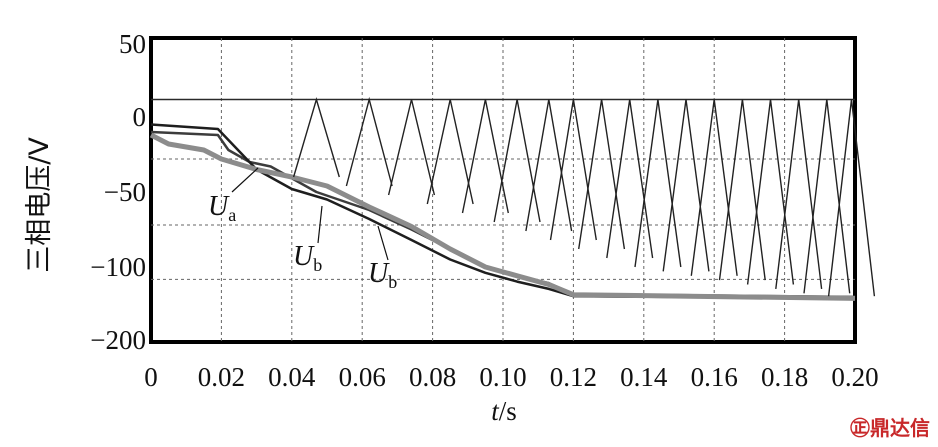 This screenshot has height=447, width=938. What do you see at coordinates (292, 377) in the screenshot?
I see `x-tick-label: 0.04` at bounding box center [292, 377].